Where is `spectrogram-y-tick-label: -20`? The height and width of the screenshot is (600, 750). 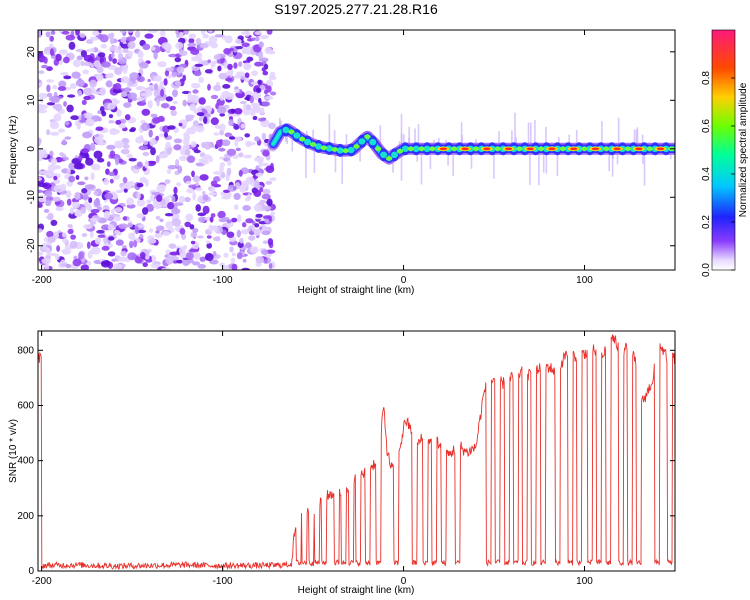
spectrogram-y-tick-label: -20 is located at coordinates (31, 245).